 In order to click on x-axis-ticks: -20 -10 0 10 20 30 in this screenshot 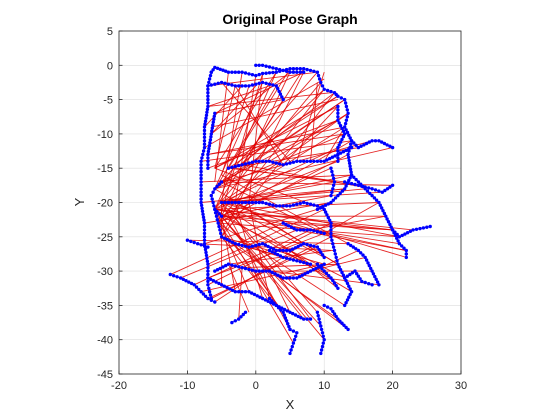, I will do `click(289, 381)`.